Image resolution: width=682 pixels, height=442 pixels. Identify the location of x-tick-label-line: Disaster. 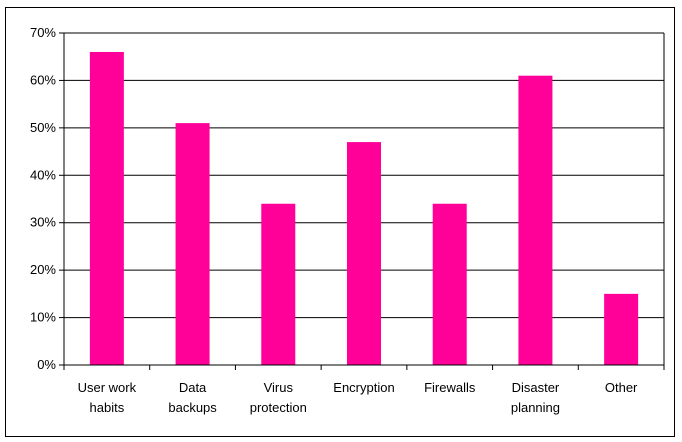
(536, 387).